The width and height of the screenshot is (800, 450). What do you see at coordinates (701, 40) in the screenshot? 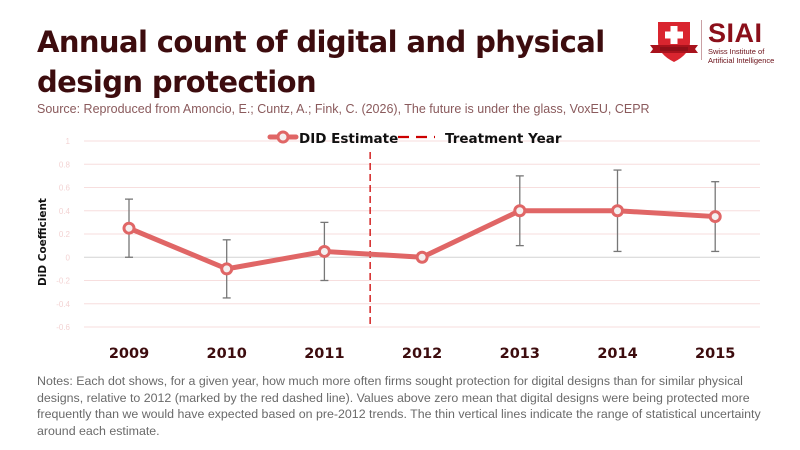
I see `logo-divider` at bounding box center [701, 40].